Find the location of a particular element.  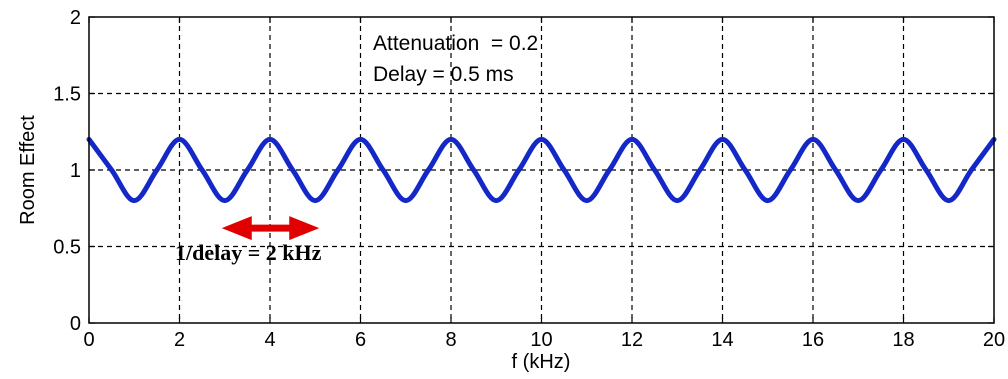

y-axis-label: Room Effect is located at coordinates (28, 170).